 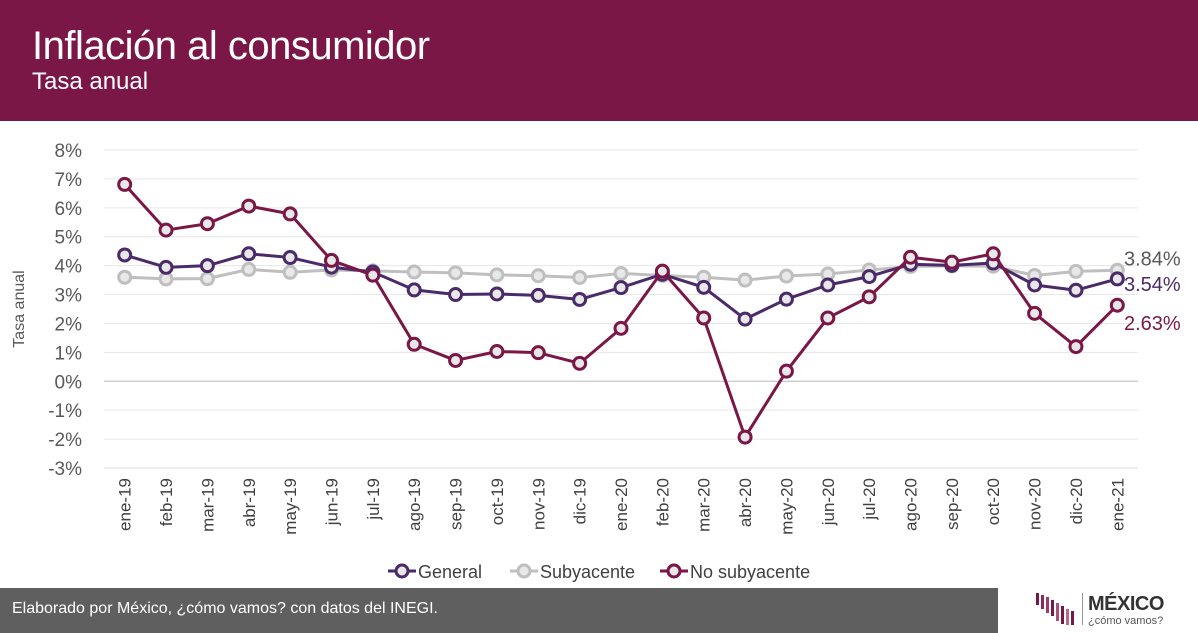 I want to click on x-tick-label: feb-20, so click(x=662, y=502).